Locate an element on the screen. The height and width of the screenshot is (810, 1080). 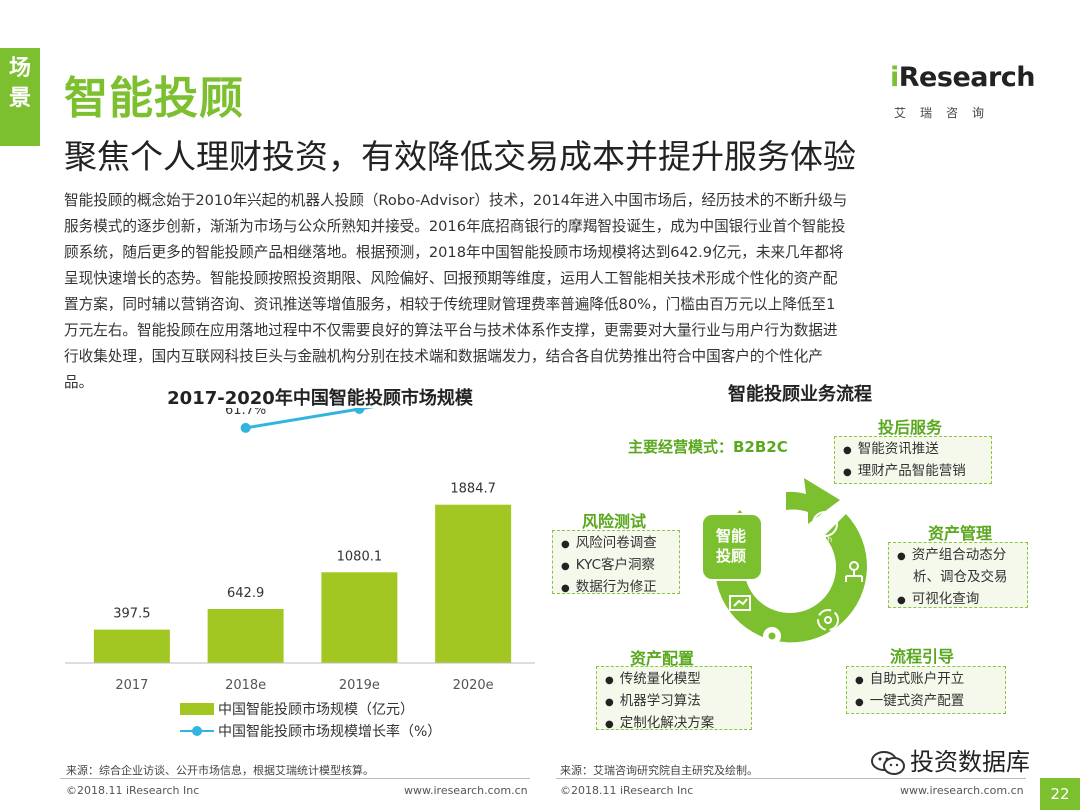
bar-value-label: 642.9 is located at coordinates (245, 593).